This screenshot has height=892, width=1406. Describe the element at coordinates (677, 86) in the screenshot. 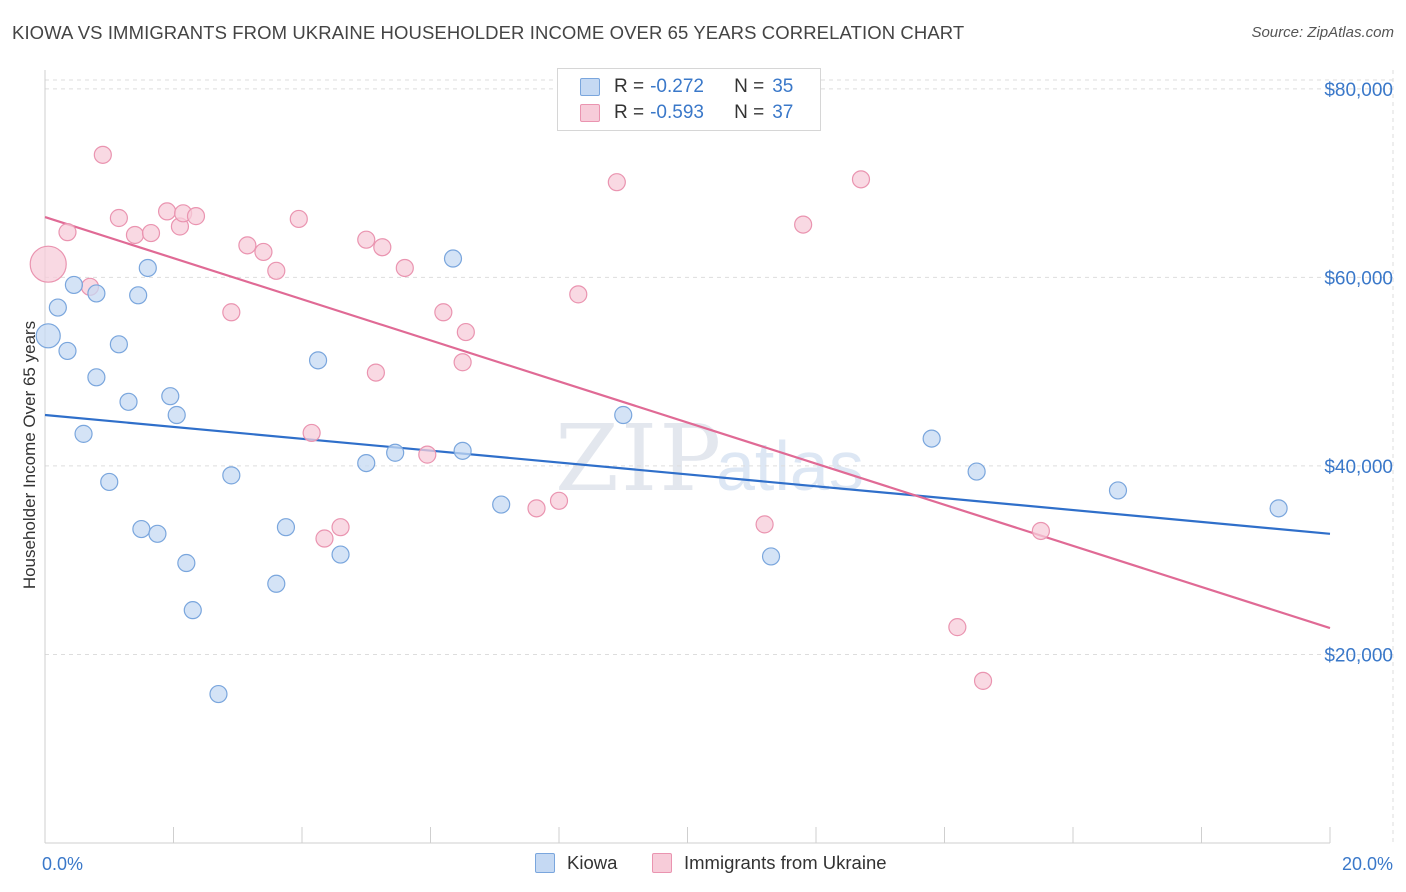

I see `legend-r-value: -0.272` at that location.